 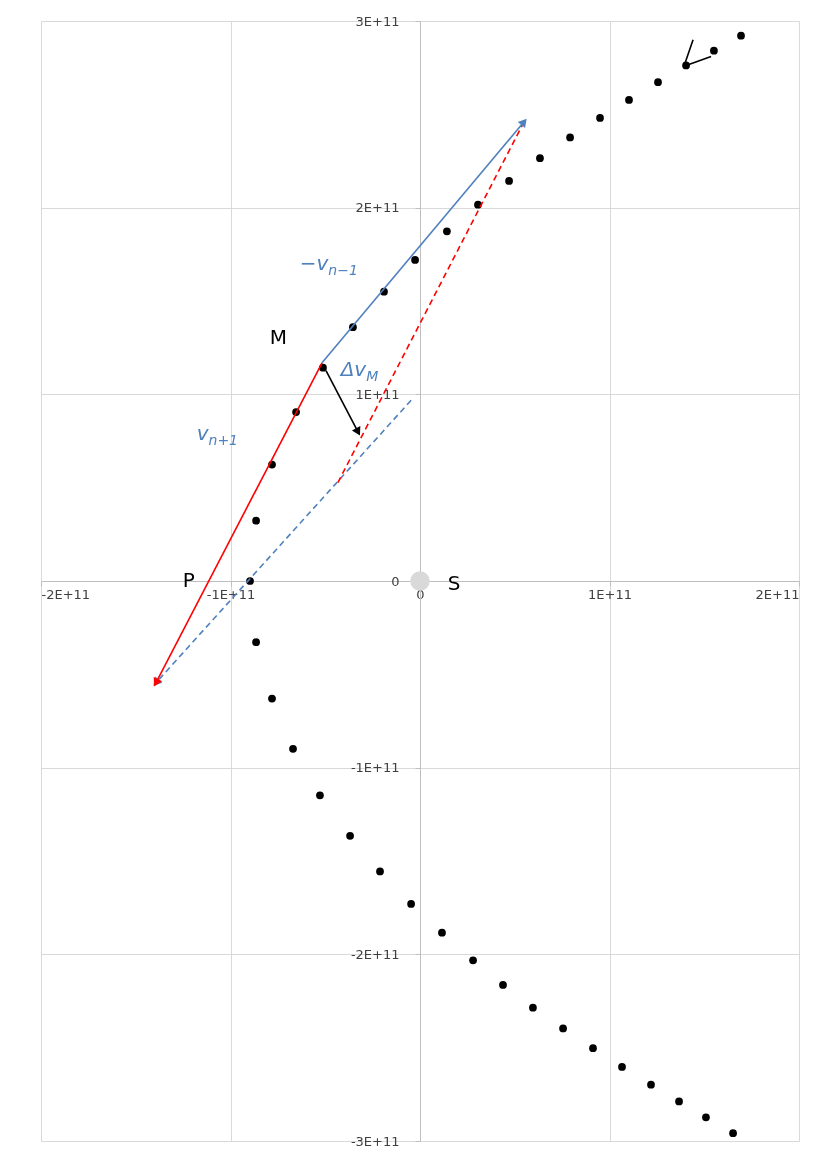 What do you see at coordinates (610, 594) in the screenshot?
I see `x-tick-label: 1E+11` at bounding box center [610, 594].